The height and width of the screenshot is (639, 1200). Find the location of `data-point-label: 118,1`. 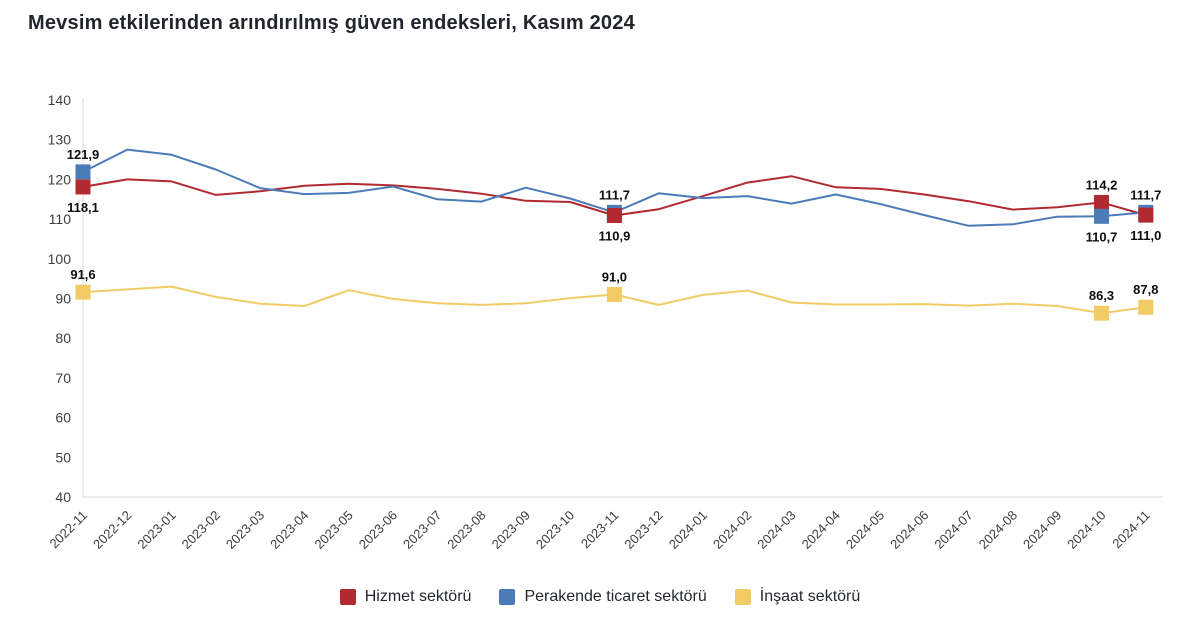

data-point-label: 118,1 is located at coordinates (83, 207).